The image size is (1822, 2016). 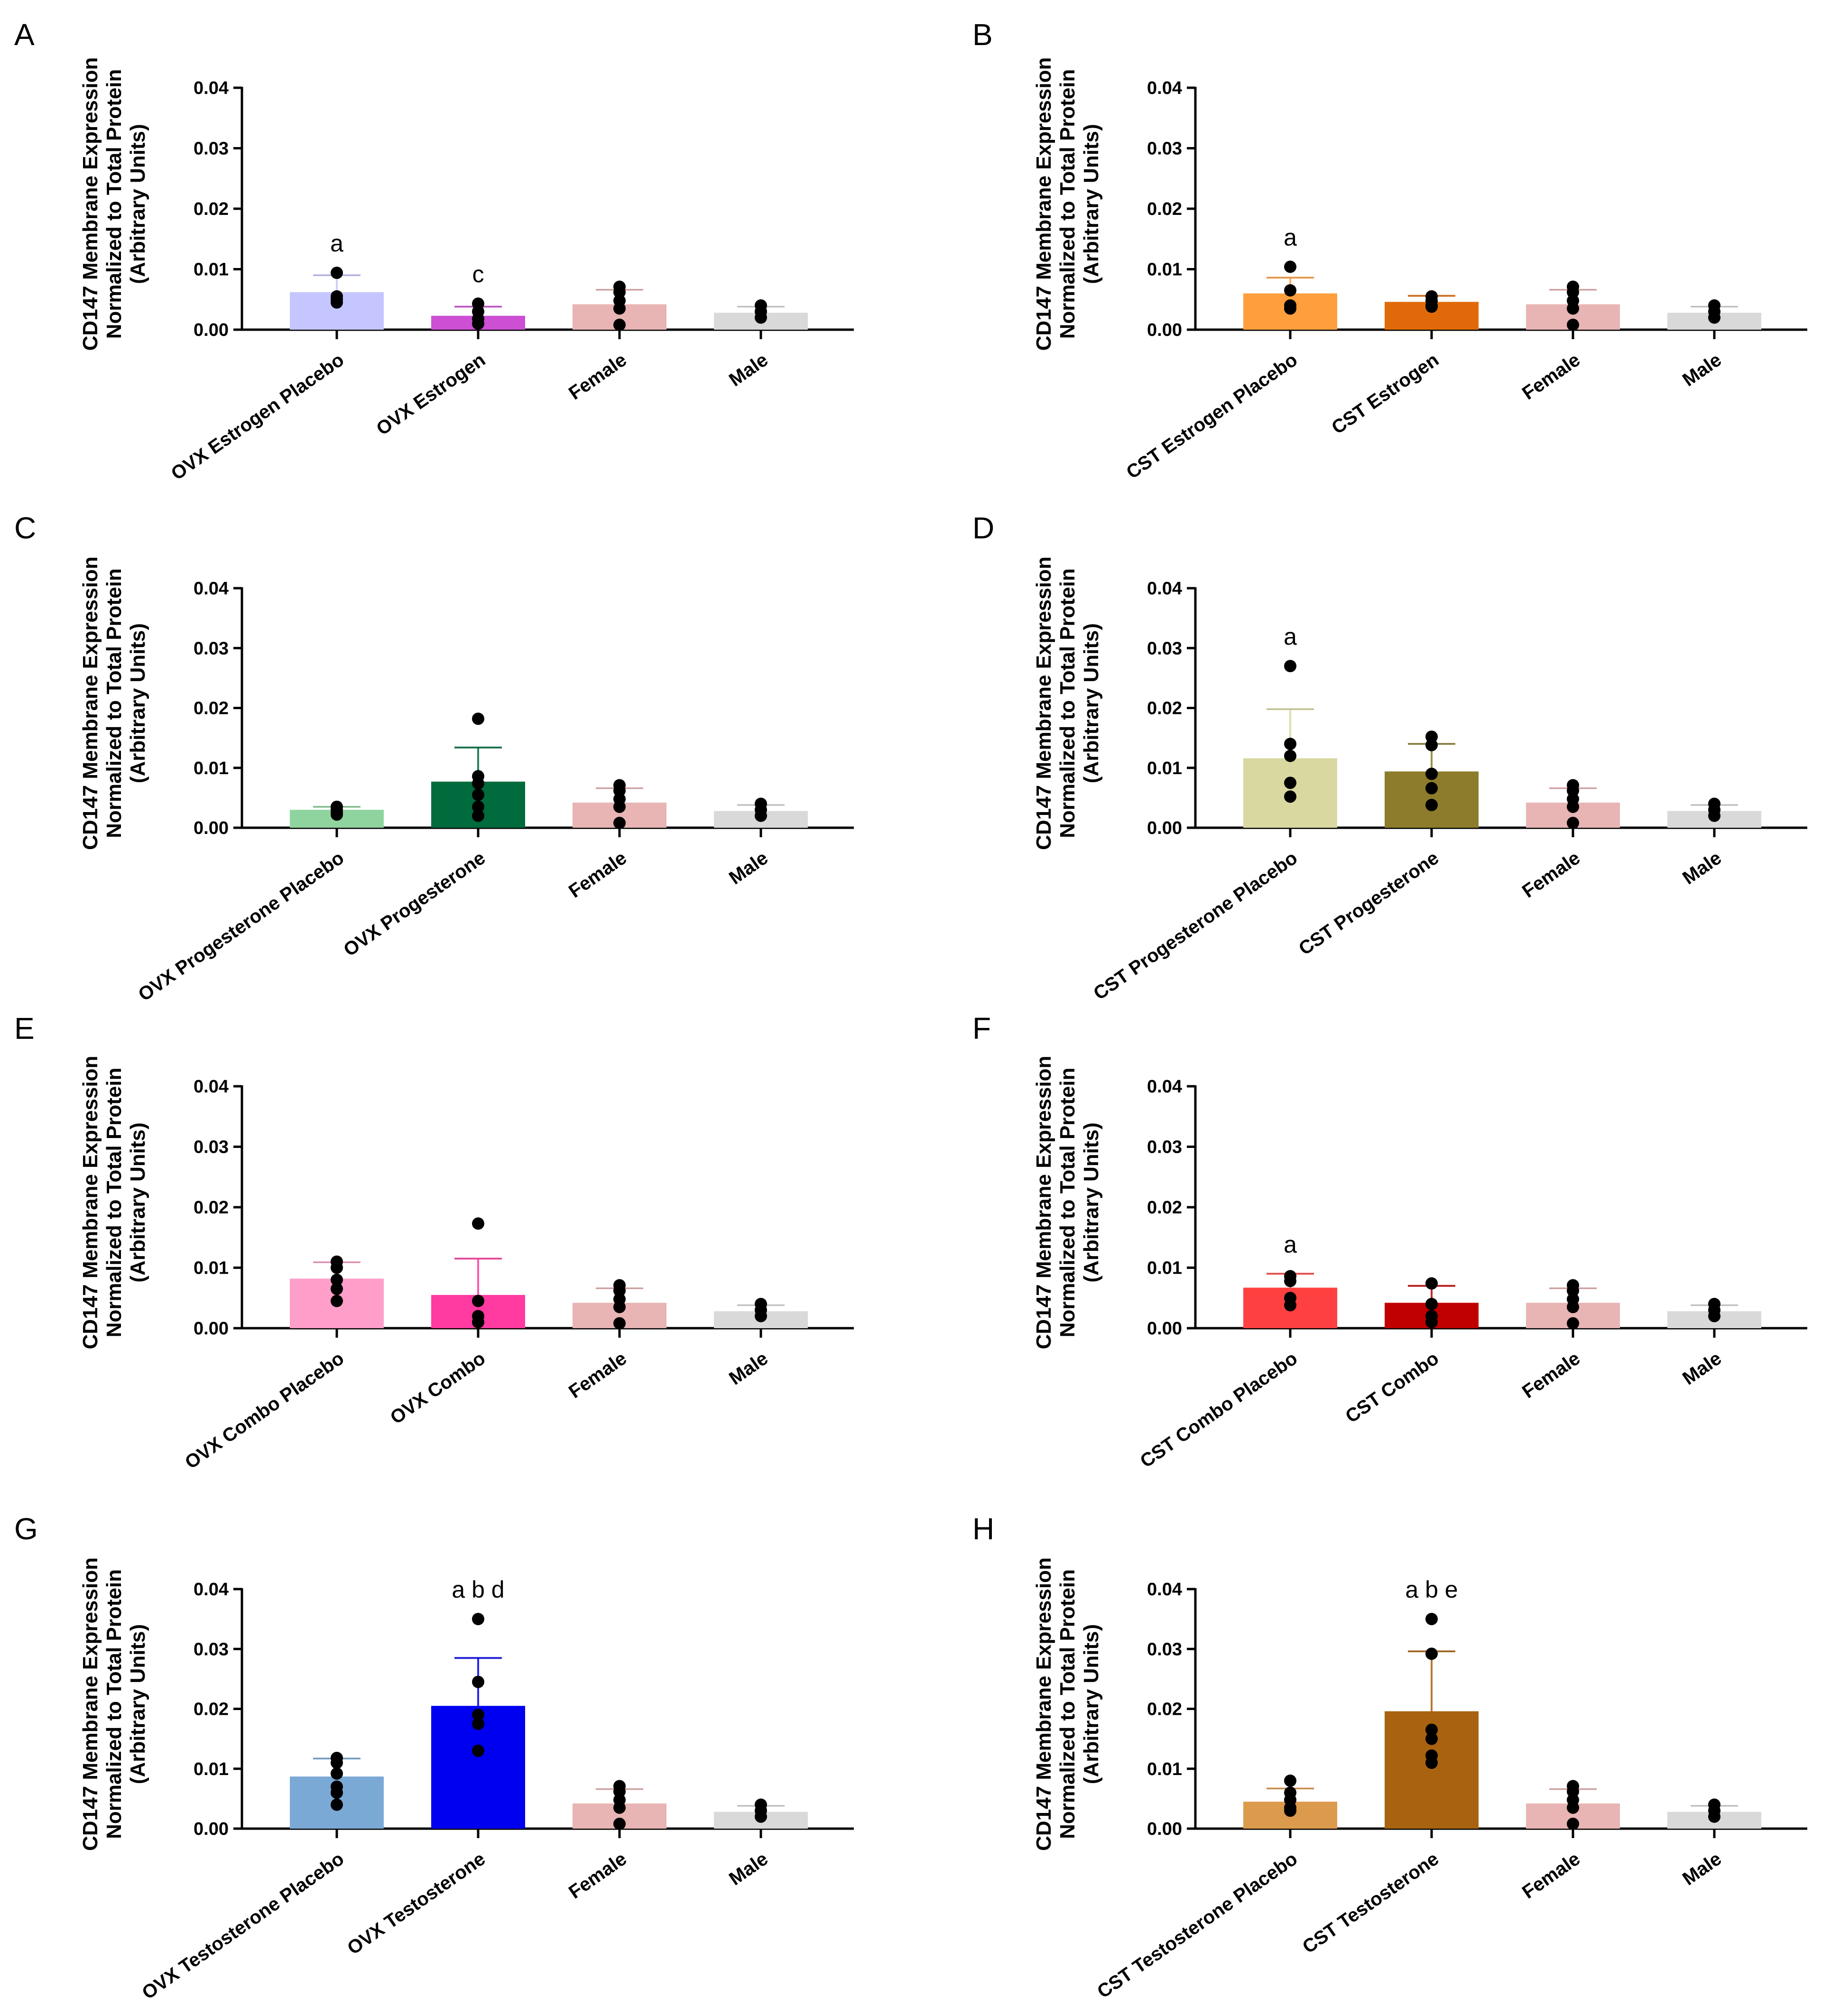 What do you see at coordinates (1385, 393) in the screenshot?
I see `category-label: CST Estrogen` at bounding box center [1385, 393].